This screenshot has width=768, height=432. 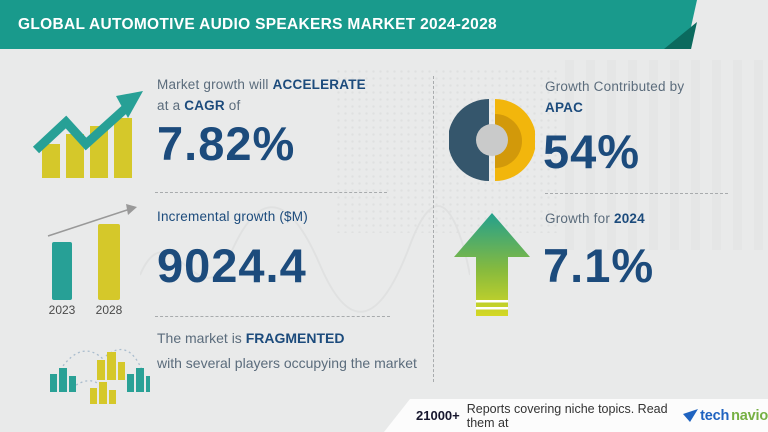 I want to click on cagr-caption-label: CAGR, so click(x=204, y=105).